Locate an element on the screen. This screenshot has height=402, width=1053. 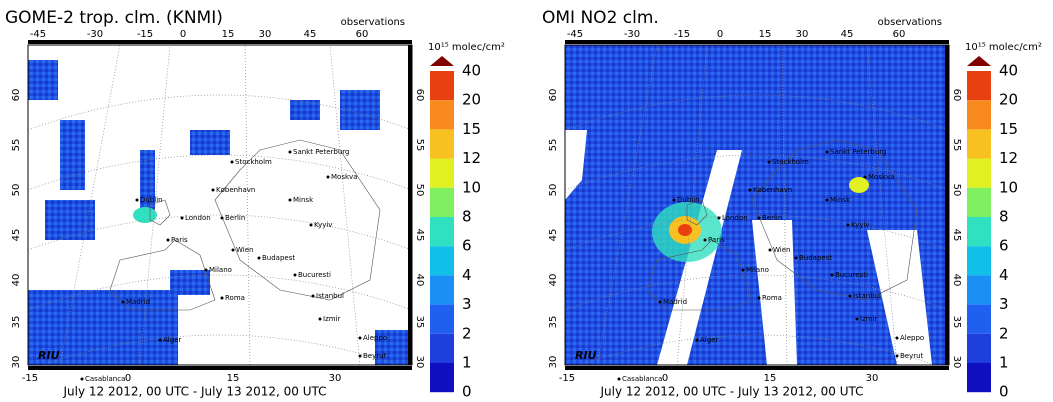
bottom-tick-label: -15 is located at coordinates (30, 378).